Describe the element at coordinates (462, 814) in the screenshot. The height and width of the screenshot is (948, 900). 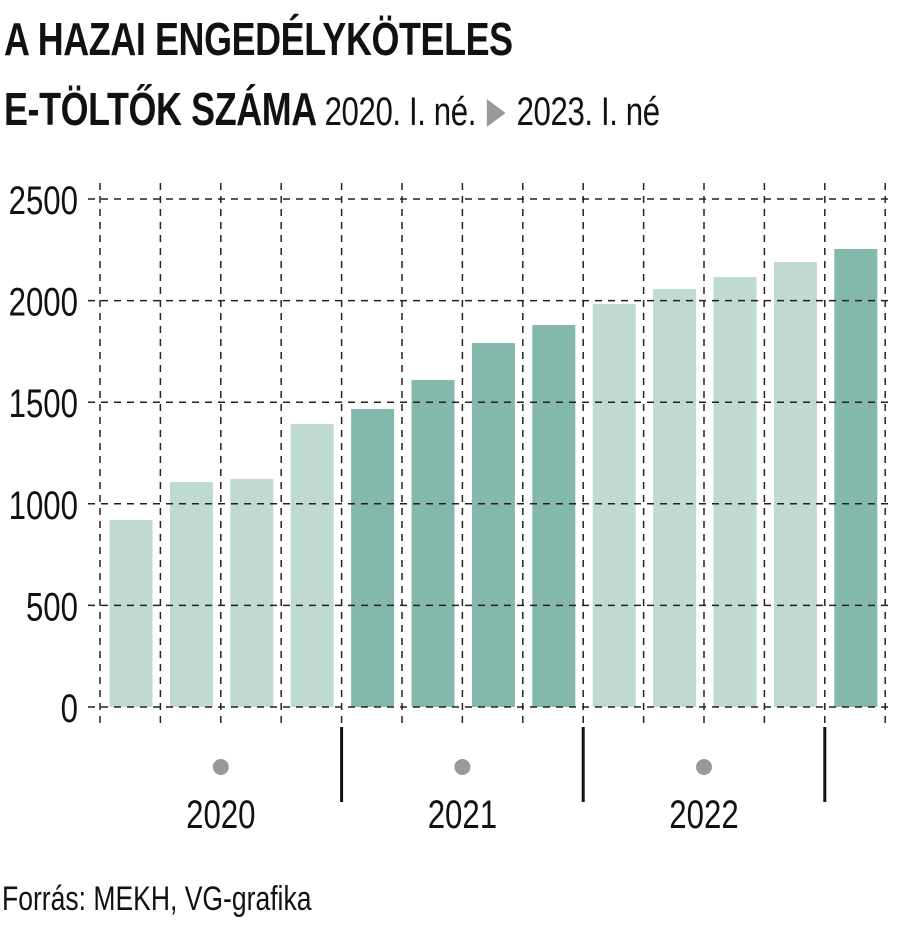
I see `x-year-label: 2021` at that location.